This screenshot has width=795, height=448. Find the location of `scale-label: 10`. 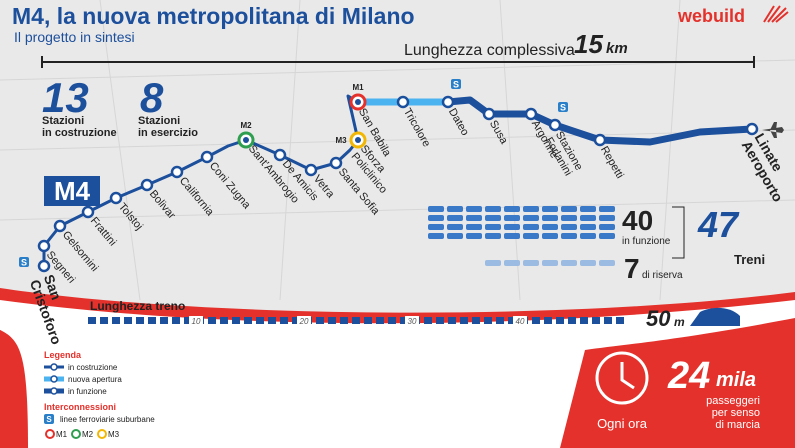

scale-label: 10 is located at coordinates (196, 321).